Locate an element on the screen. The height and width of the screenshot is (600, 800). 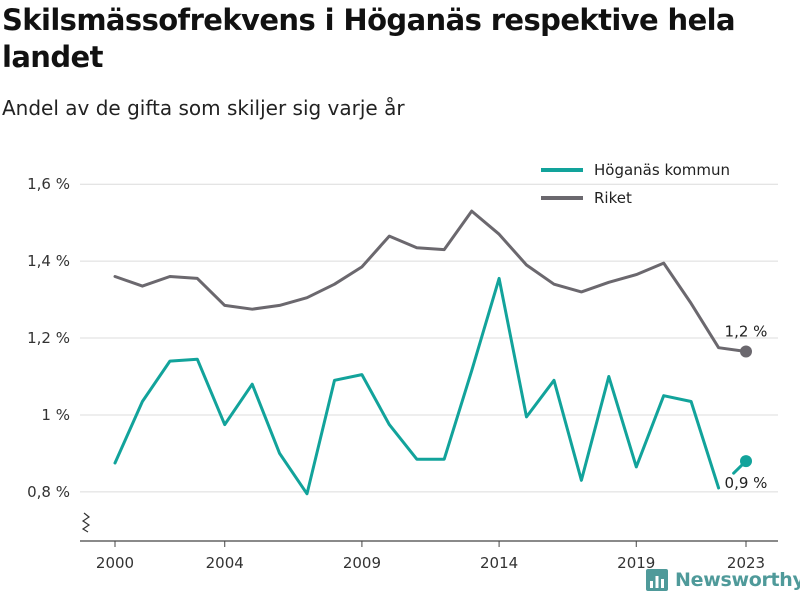
x-tick-label: 2009 is located at coordinates (362, 563).